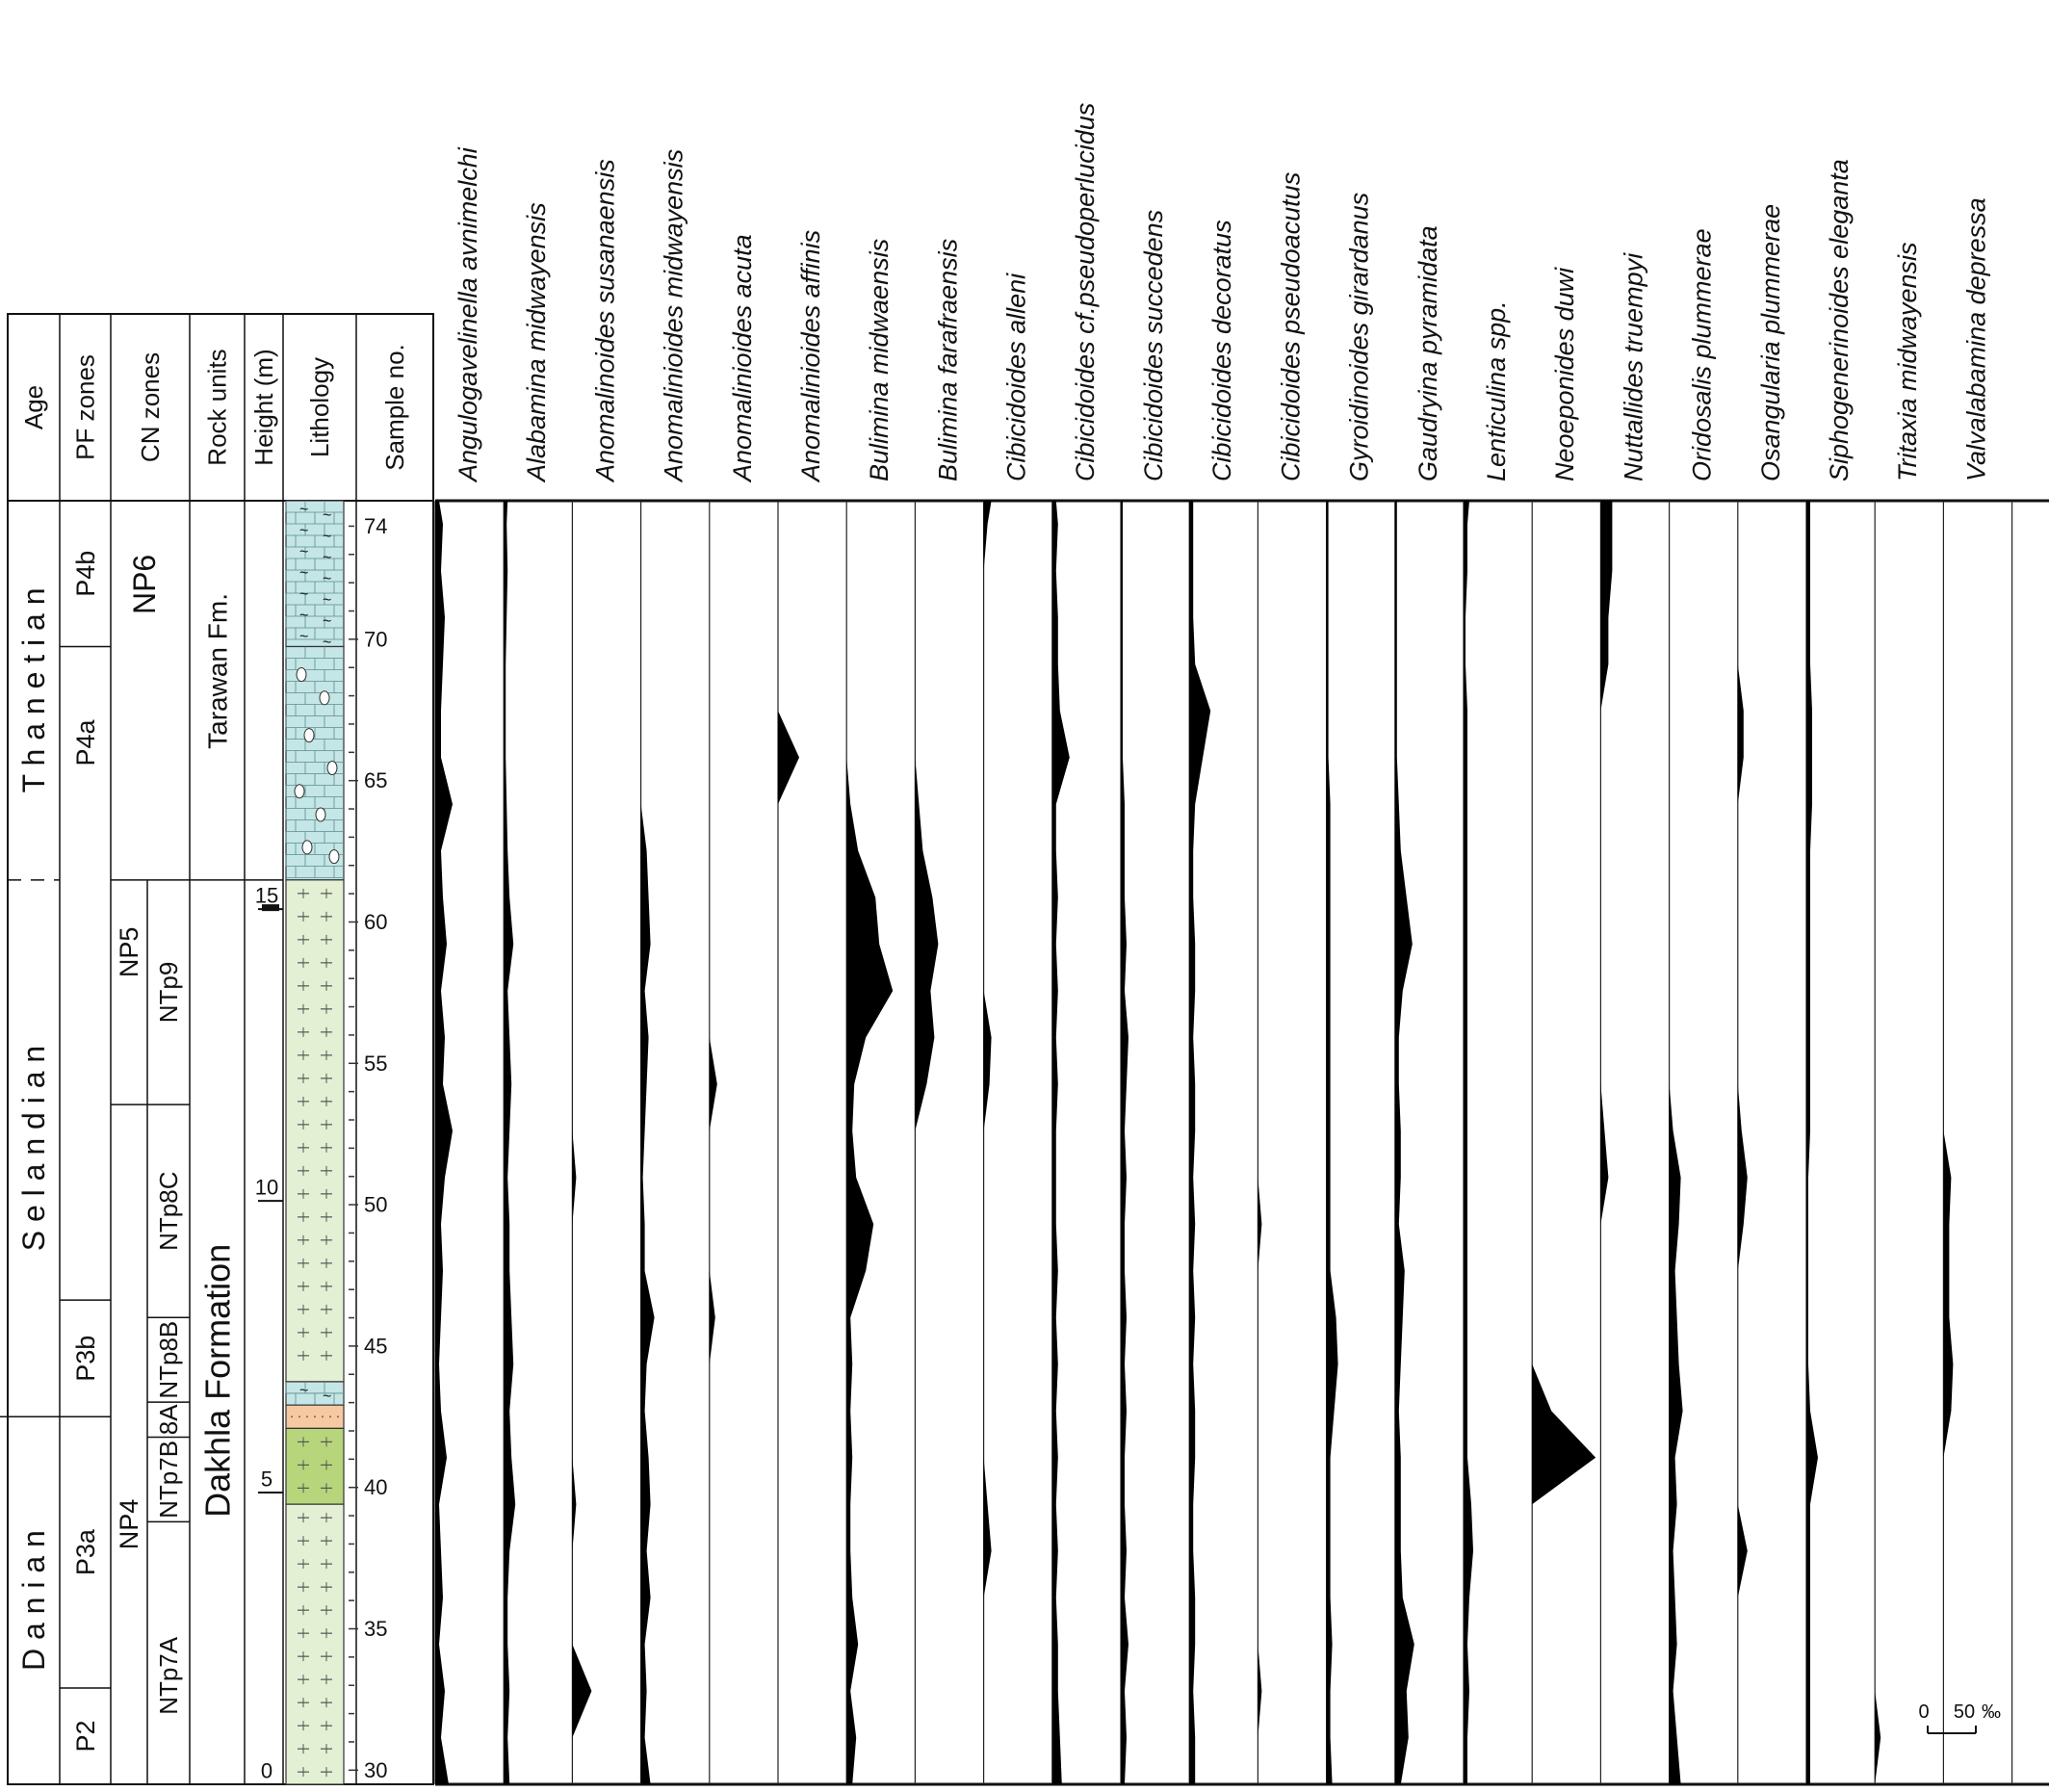 This screenshot has width=2049, height=1792. Describe the element at coordinates (266, 896) in the screenshot. I see `height-tick-label: 15` at that location.